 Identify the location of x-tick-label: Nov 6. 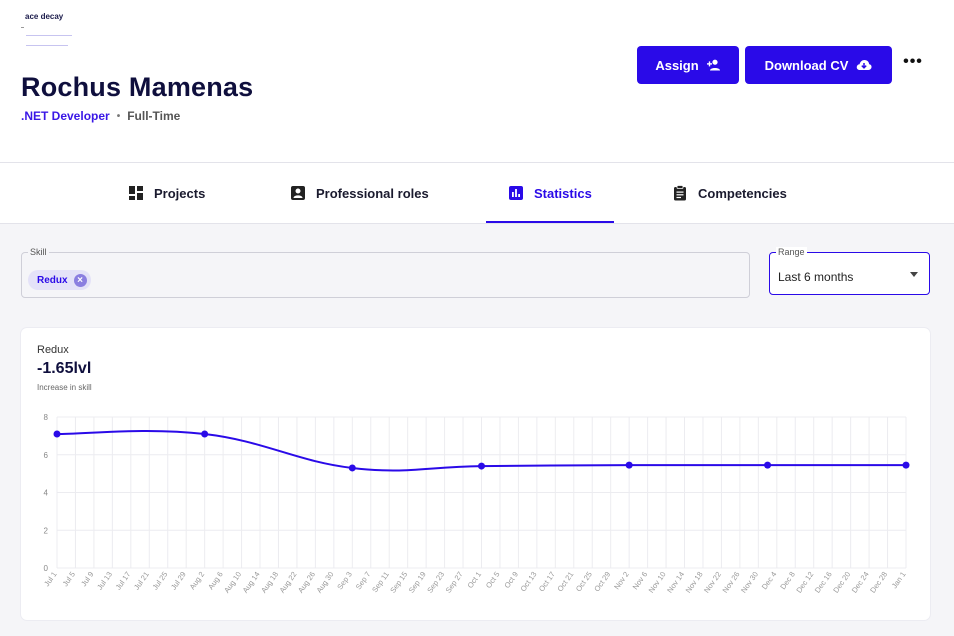
(640, 580).